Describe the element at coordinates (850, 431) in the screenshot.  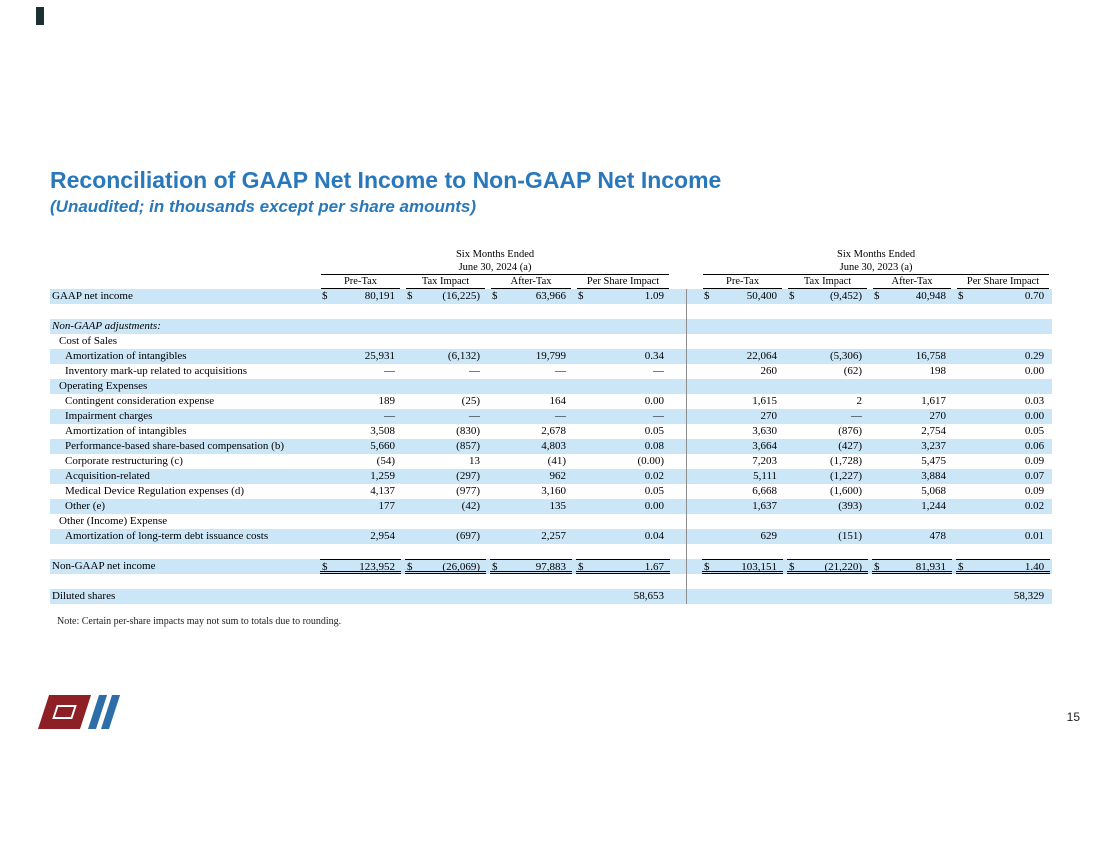
I see `cell-number: (876)` at that location.